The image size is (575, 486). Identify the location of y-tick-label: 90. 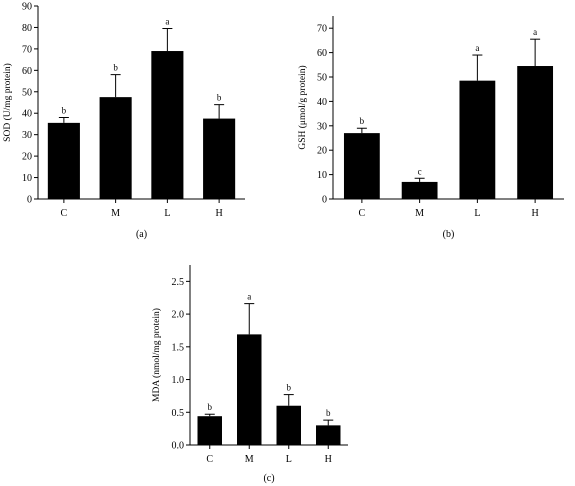
(27, 7).